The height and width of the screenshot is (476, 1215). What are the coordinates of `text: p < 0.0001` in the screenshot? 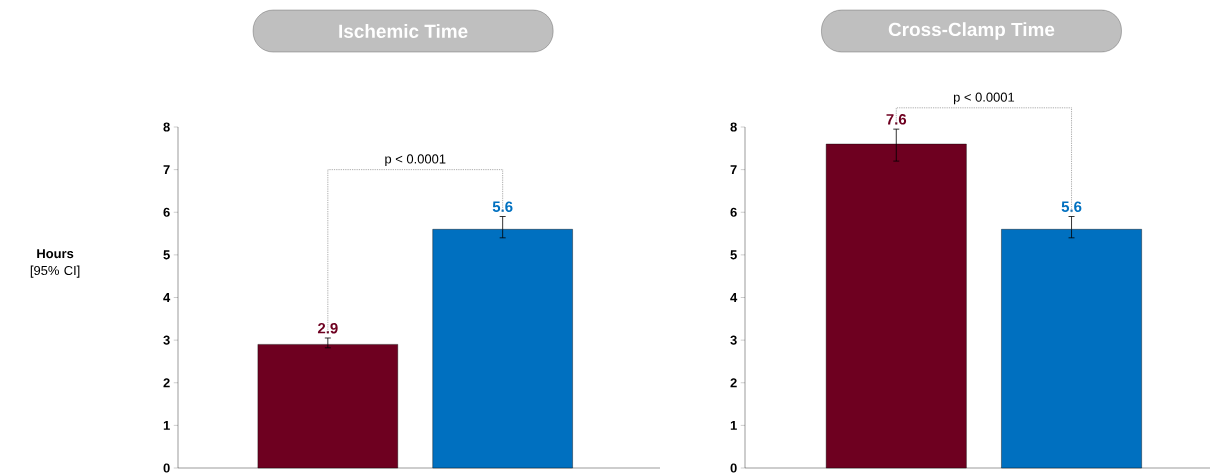 It's located at (984, 98).